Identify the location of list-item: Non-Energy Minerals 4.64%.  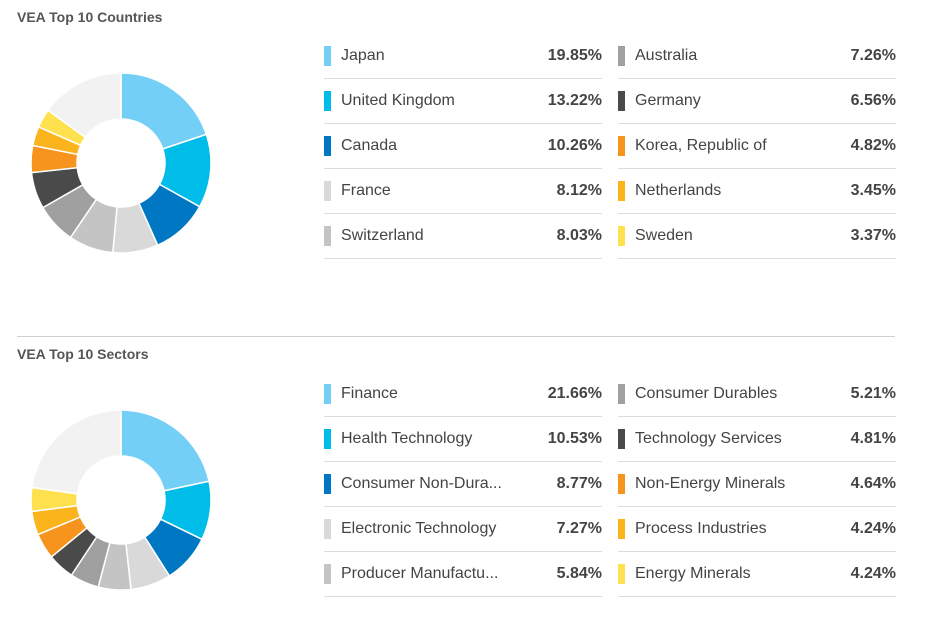
(757, 484).